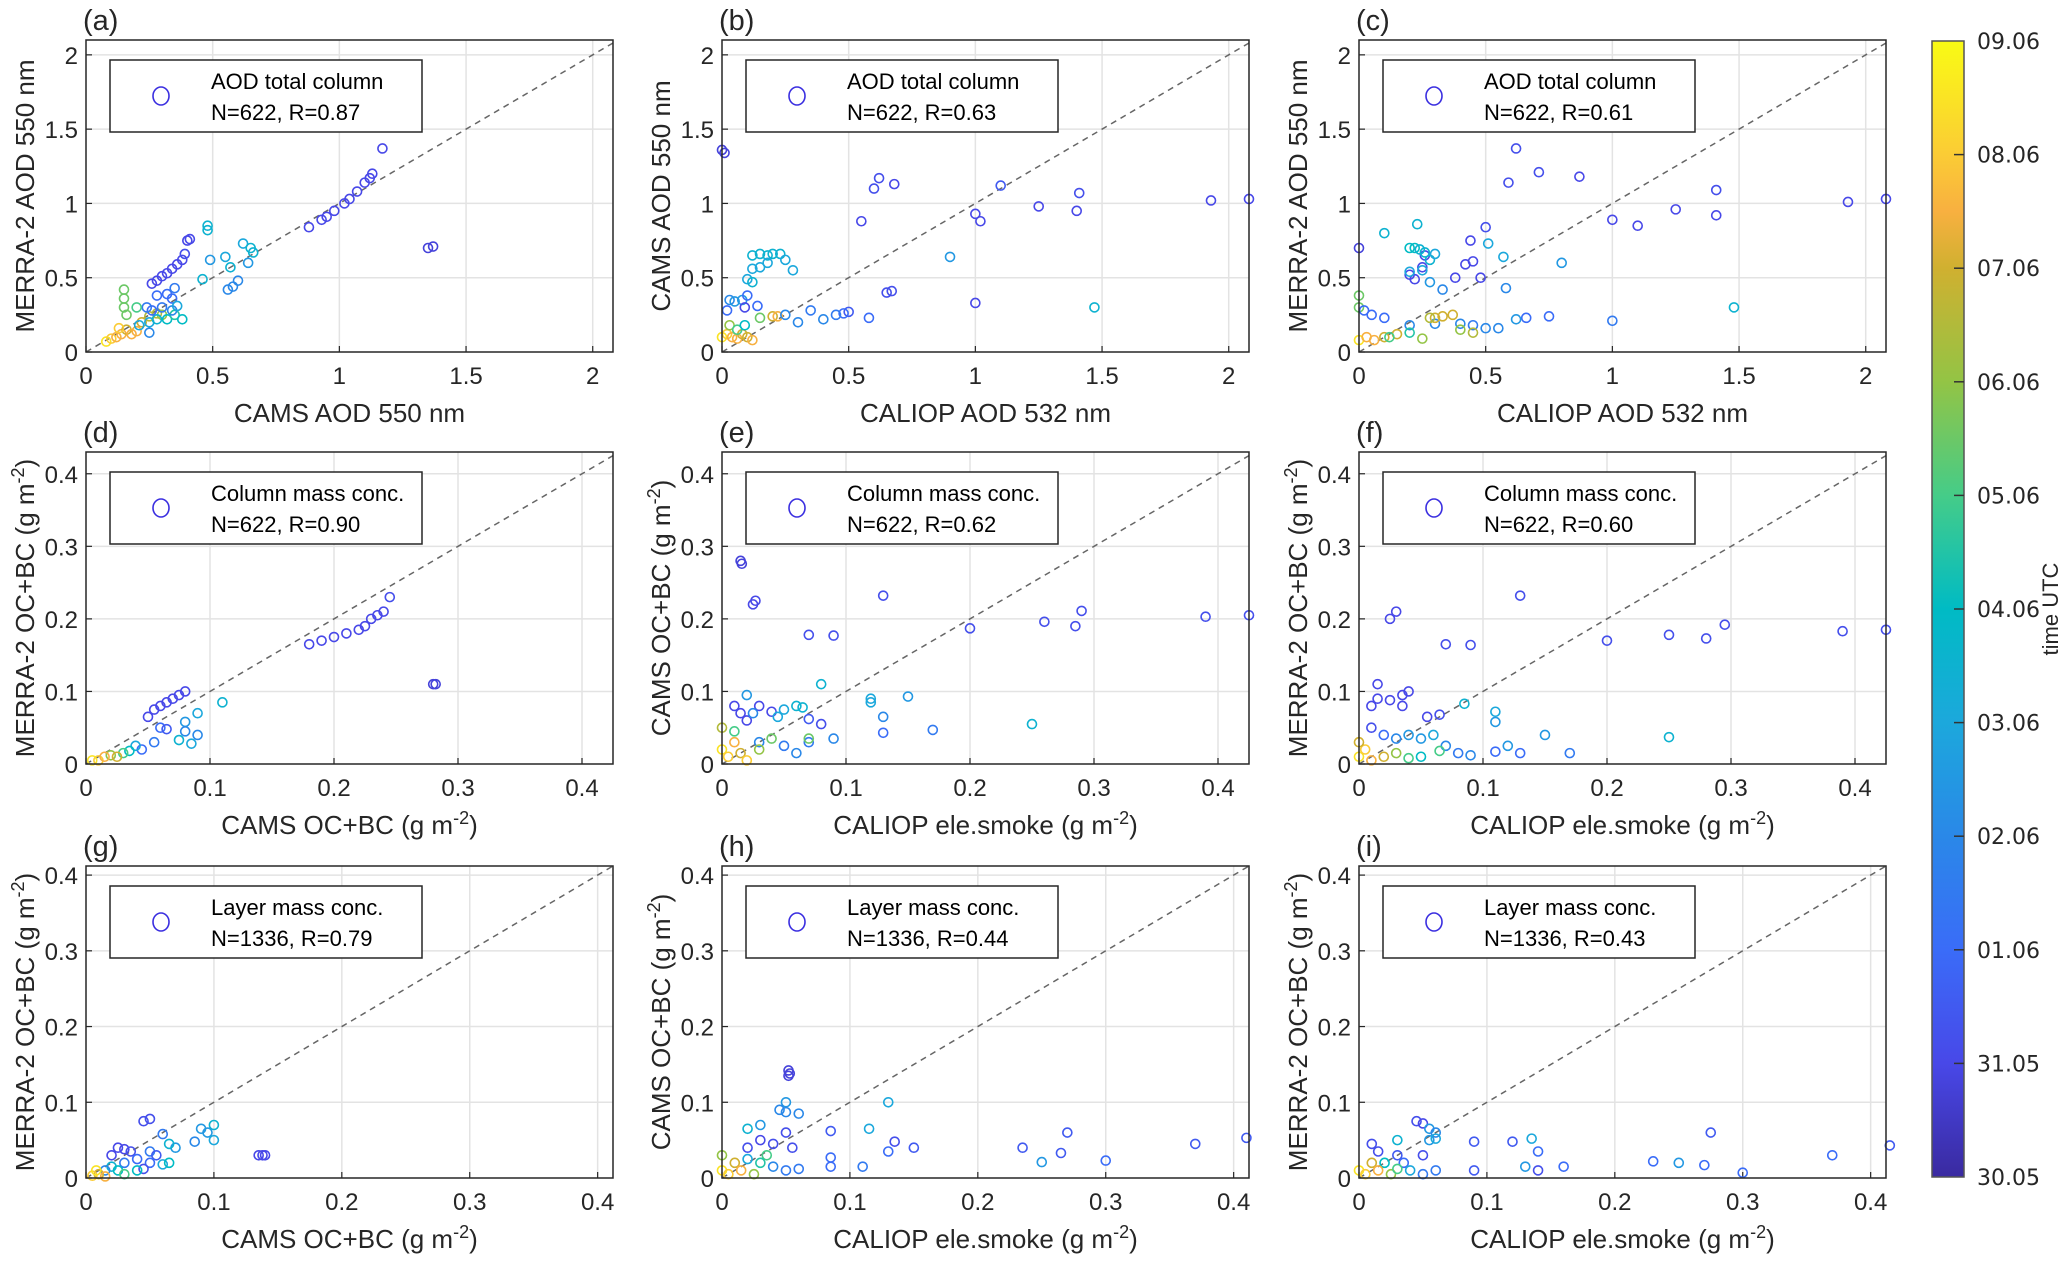  I want to click on x-tick-label: 0.3, so click(1730, 788).